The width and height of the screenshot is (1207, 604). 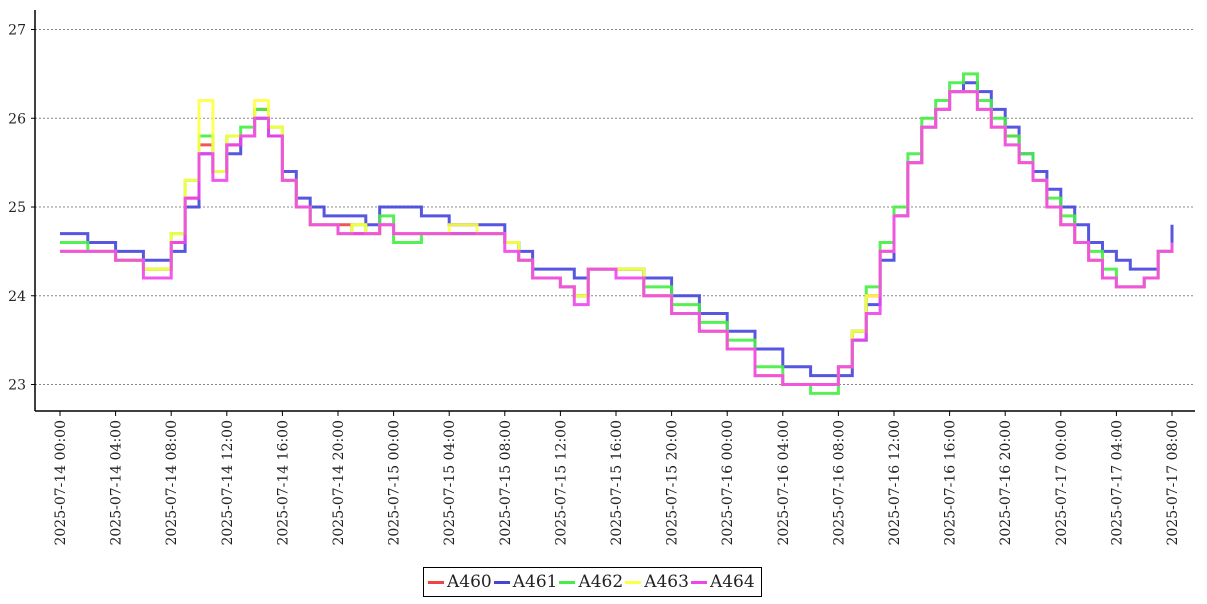 What do you see at coordinates (61, 483) in the screenshot?
I see `x-tick-label: 2025-07-14 00:00` at bounding box center [61, 483].